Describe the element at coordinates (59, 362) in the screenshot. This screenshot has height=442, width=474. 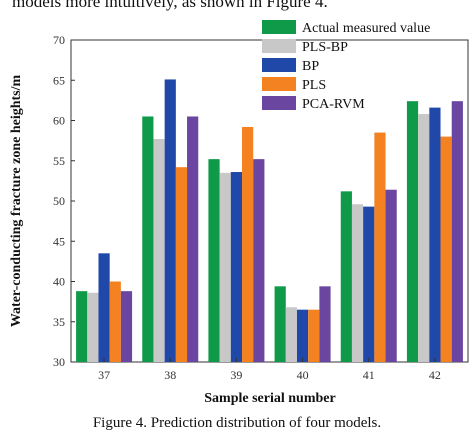
I see `y-tick-label: 30` at that location.